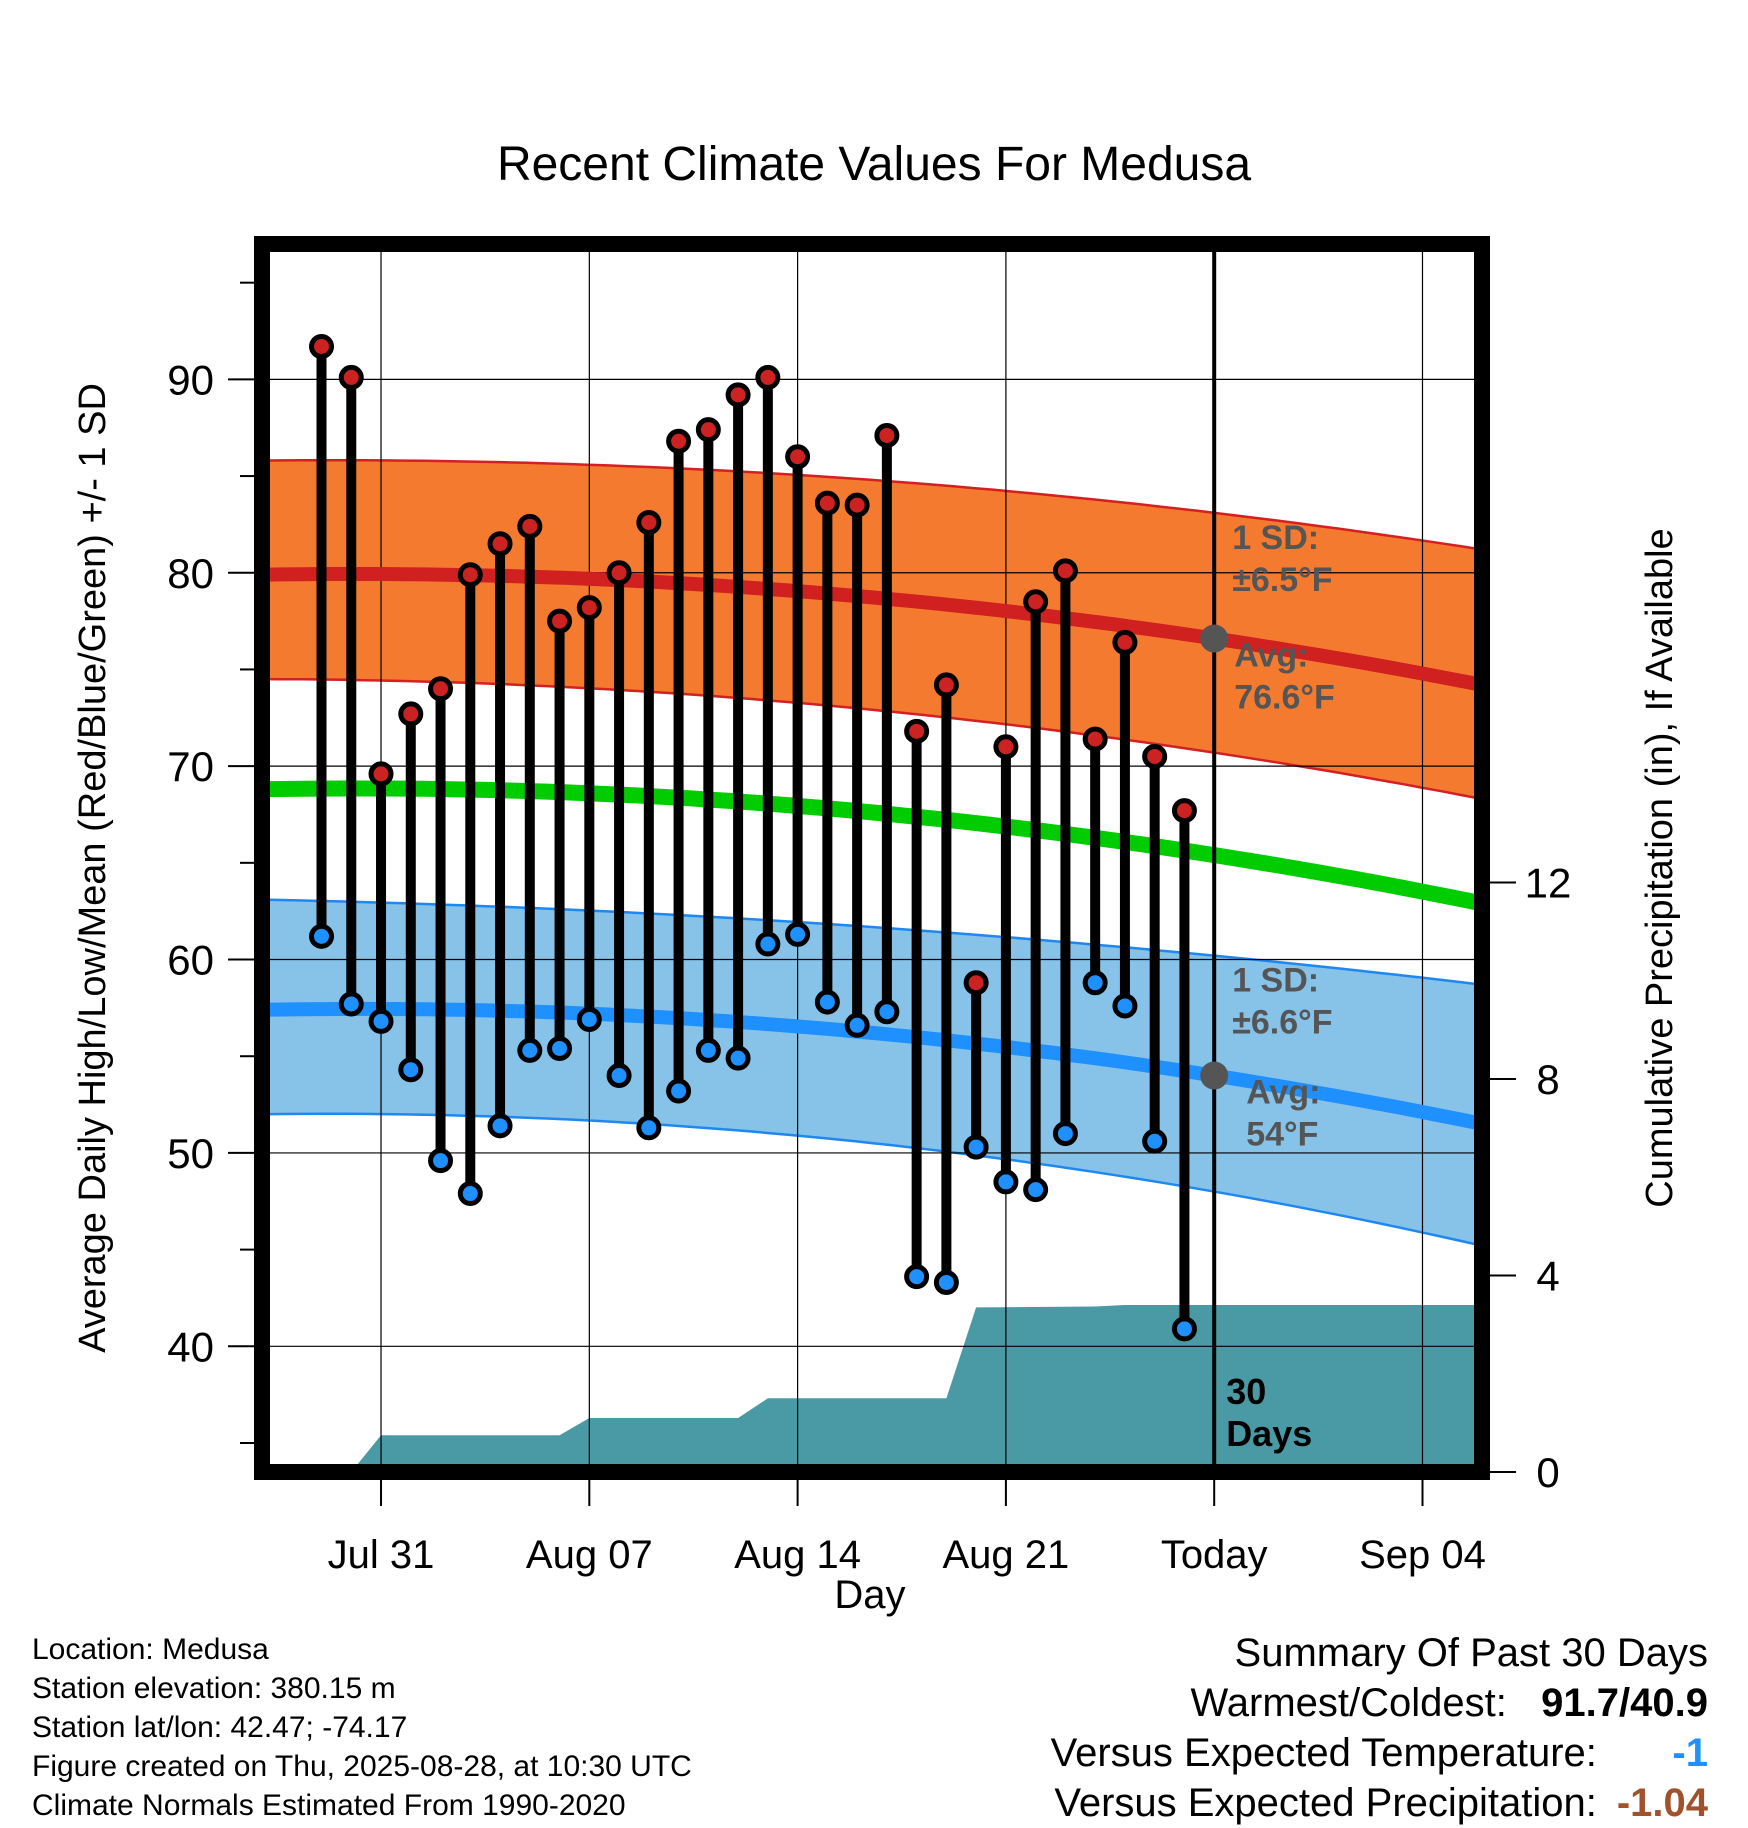  What do you see at coordinates (1348, 1703) in the screenshot?
I see `warm-cold-label: Warmest/Coldest:` at bounding box center [1348, 1703].